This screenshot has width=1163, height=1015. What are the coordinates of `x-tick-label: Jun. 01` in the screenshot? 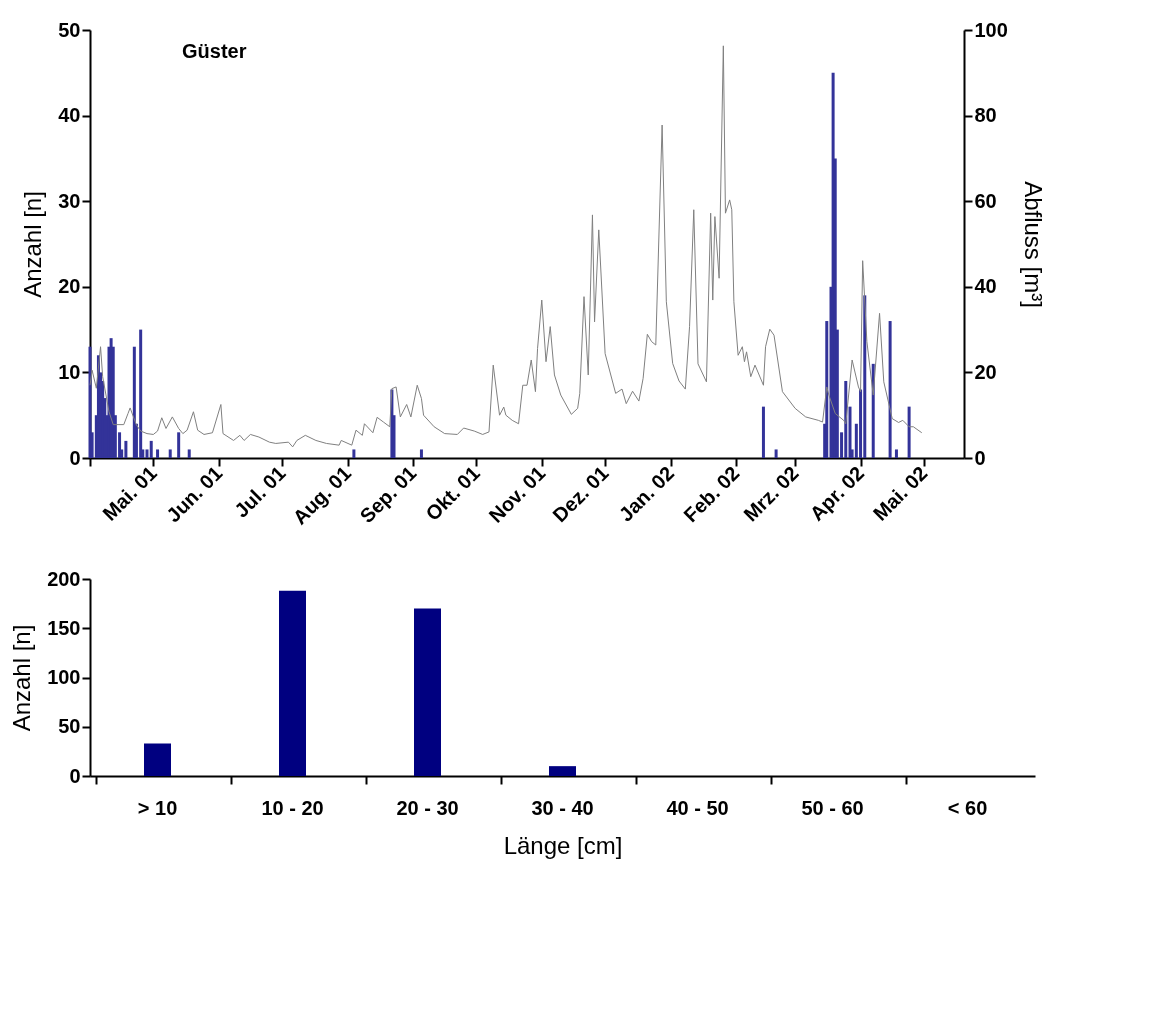 It's located at (194, 494).